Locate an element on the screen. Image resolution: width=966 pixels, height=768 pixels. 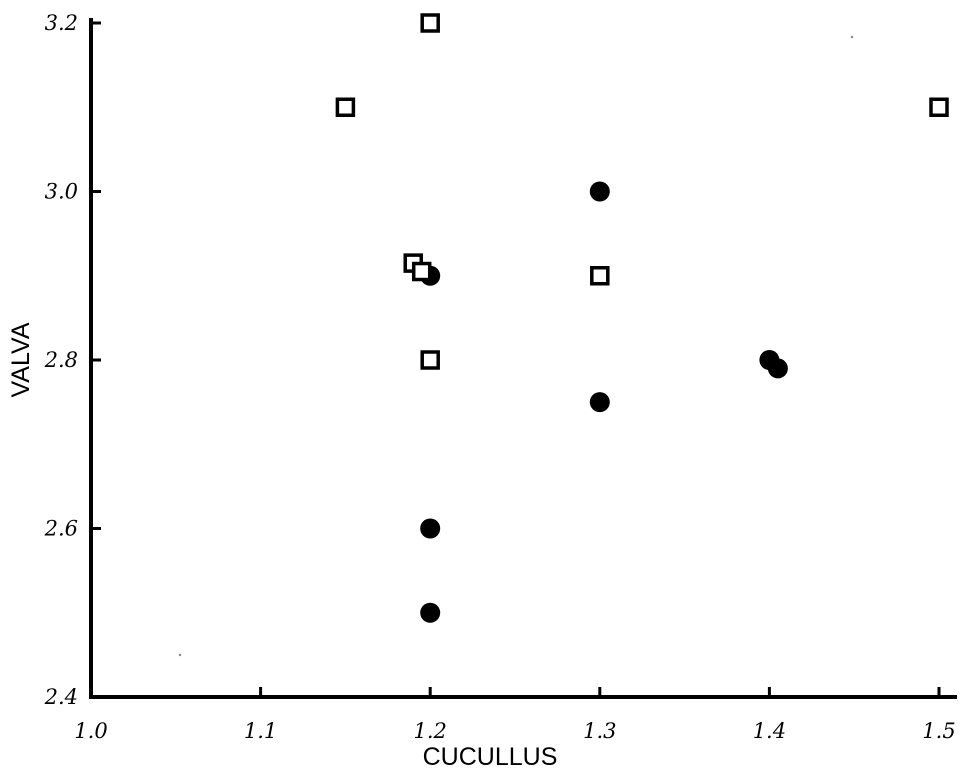
x-tick-label: 1.4 is located at coordinates (769, 731).